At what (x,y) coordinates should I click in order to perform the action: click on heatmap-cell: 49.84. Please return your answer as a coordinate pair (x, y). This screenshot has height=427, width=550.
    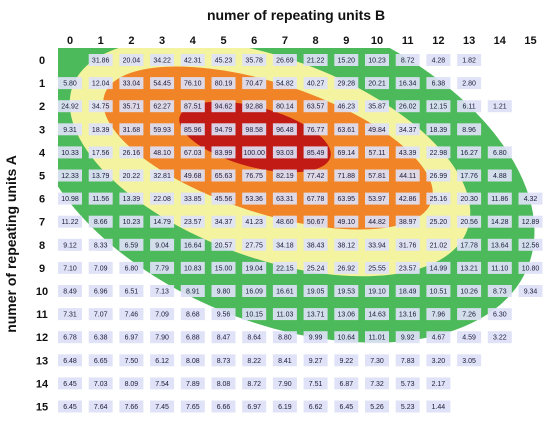
    Looking at the image, I should click on (377, 129).